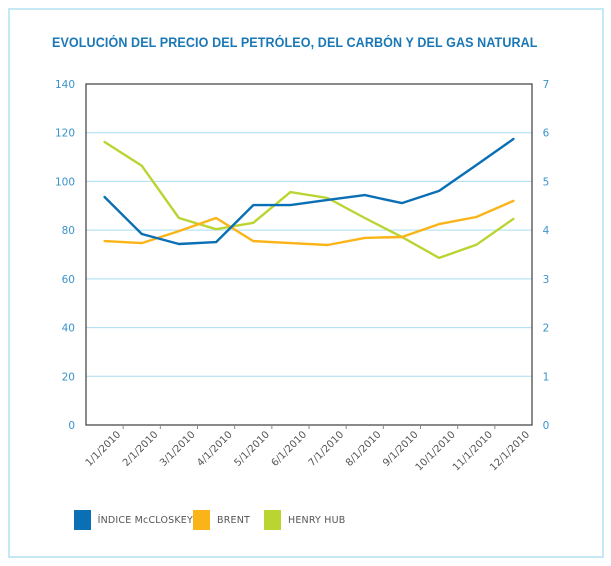 The height and width of the screenshot is (566, 611). What do you see at coordinates (215, 449) in the screenshot?
I see `x-tick-label: 4/1/2010` at bounding box center [215, 449].